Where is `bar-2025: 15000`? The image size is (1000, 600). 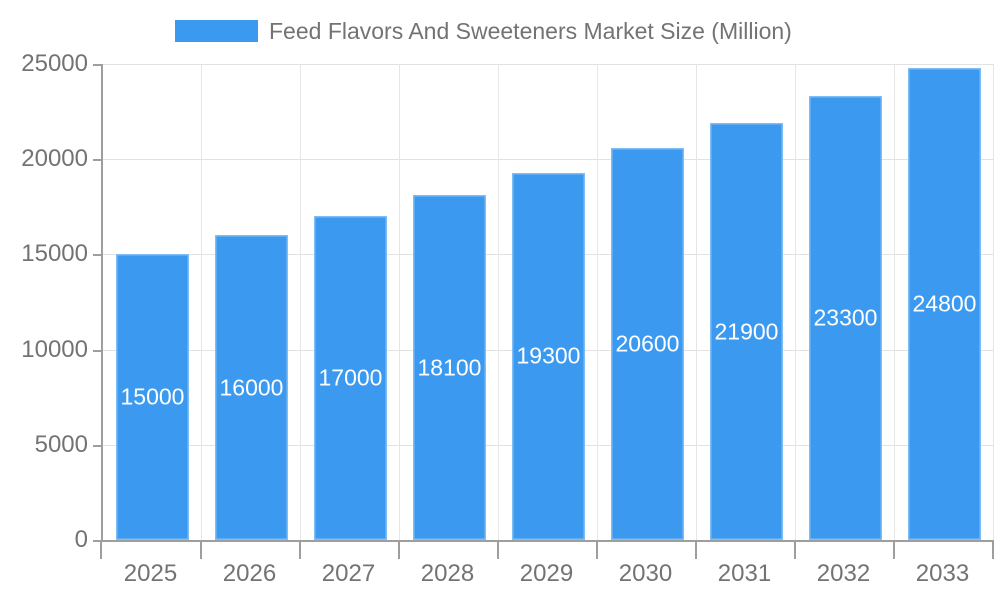
bar-2025: 15000 is located at coordinates (152, 397).